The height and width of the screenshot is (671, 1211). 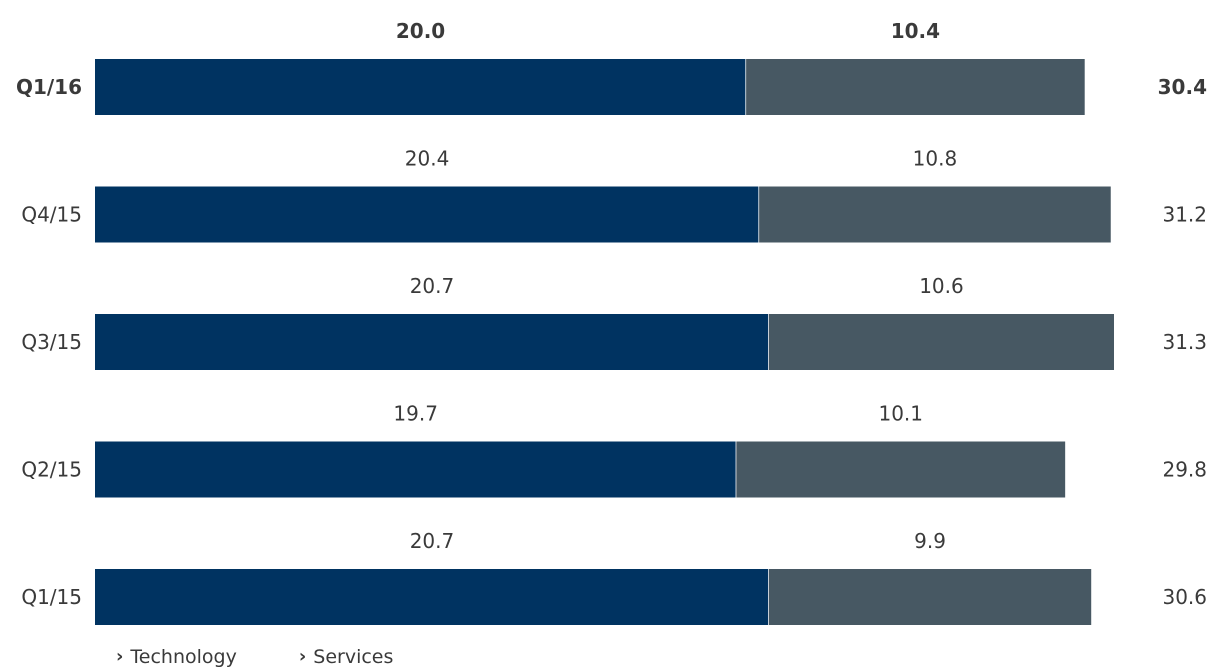 What do you see at coordinates (900, 414) in the screenshot?
I see `value-label-services-q2-15: 10.1` at bounding box center [900, 414].